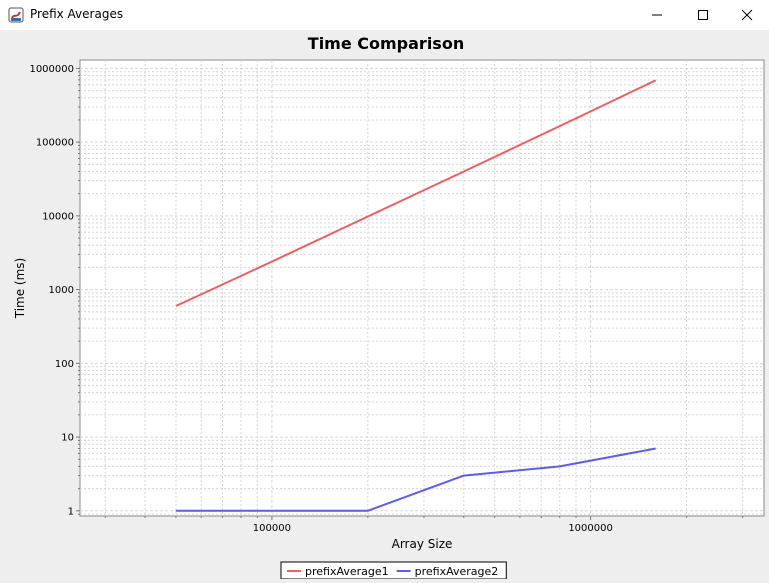  Describe the element at coordinates (457, 571) in the screenshot. I see `legend-label: prefixAverage2` at that location.